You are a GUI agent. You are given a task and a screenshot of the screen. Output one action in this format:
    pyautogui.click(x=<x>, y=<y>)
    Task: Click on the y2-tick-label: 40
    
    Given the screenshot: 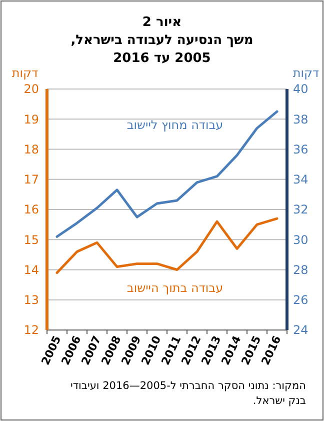 What is the action you would take?
    pyautogui.click(x=300, y=89)
    